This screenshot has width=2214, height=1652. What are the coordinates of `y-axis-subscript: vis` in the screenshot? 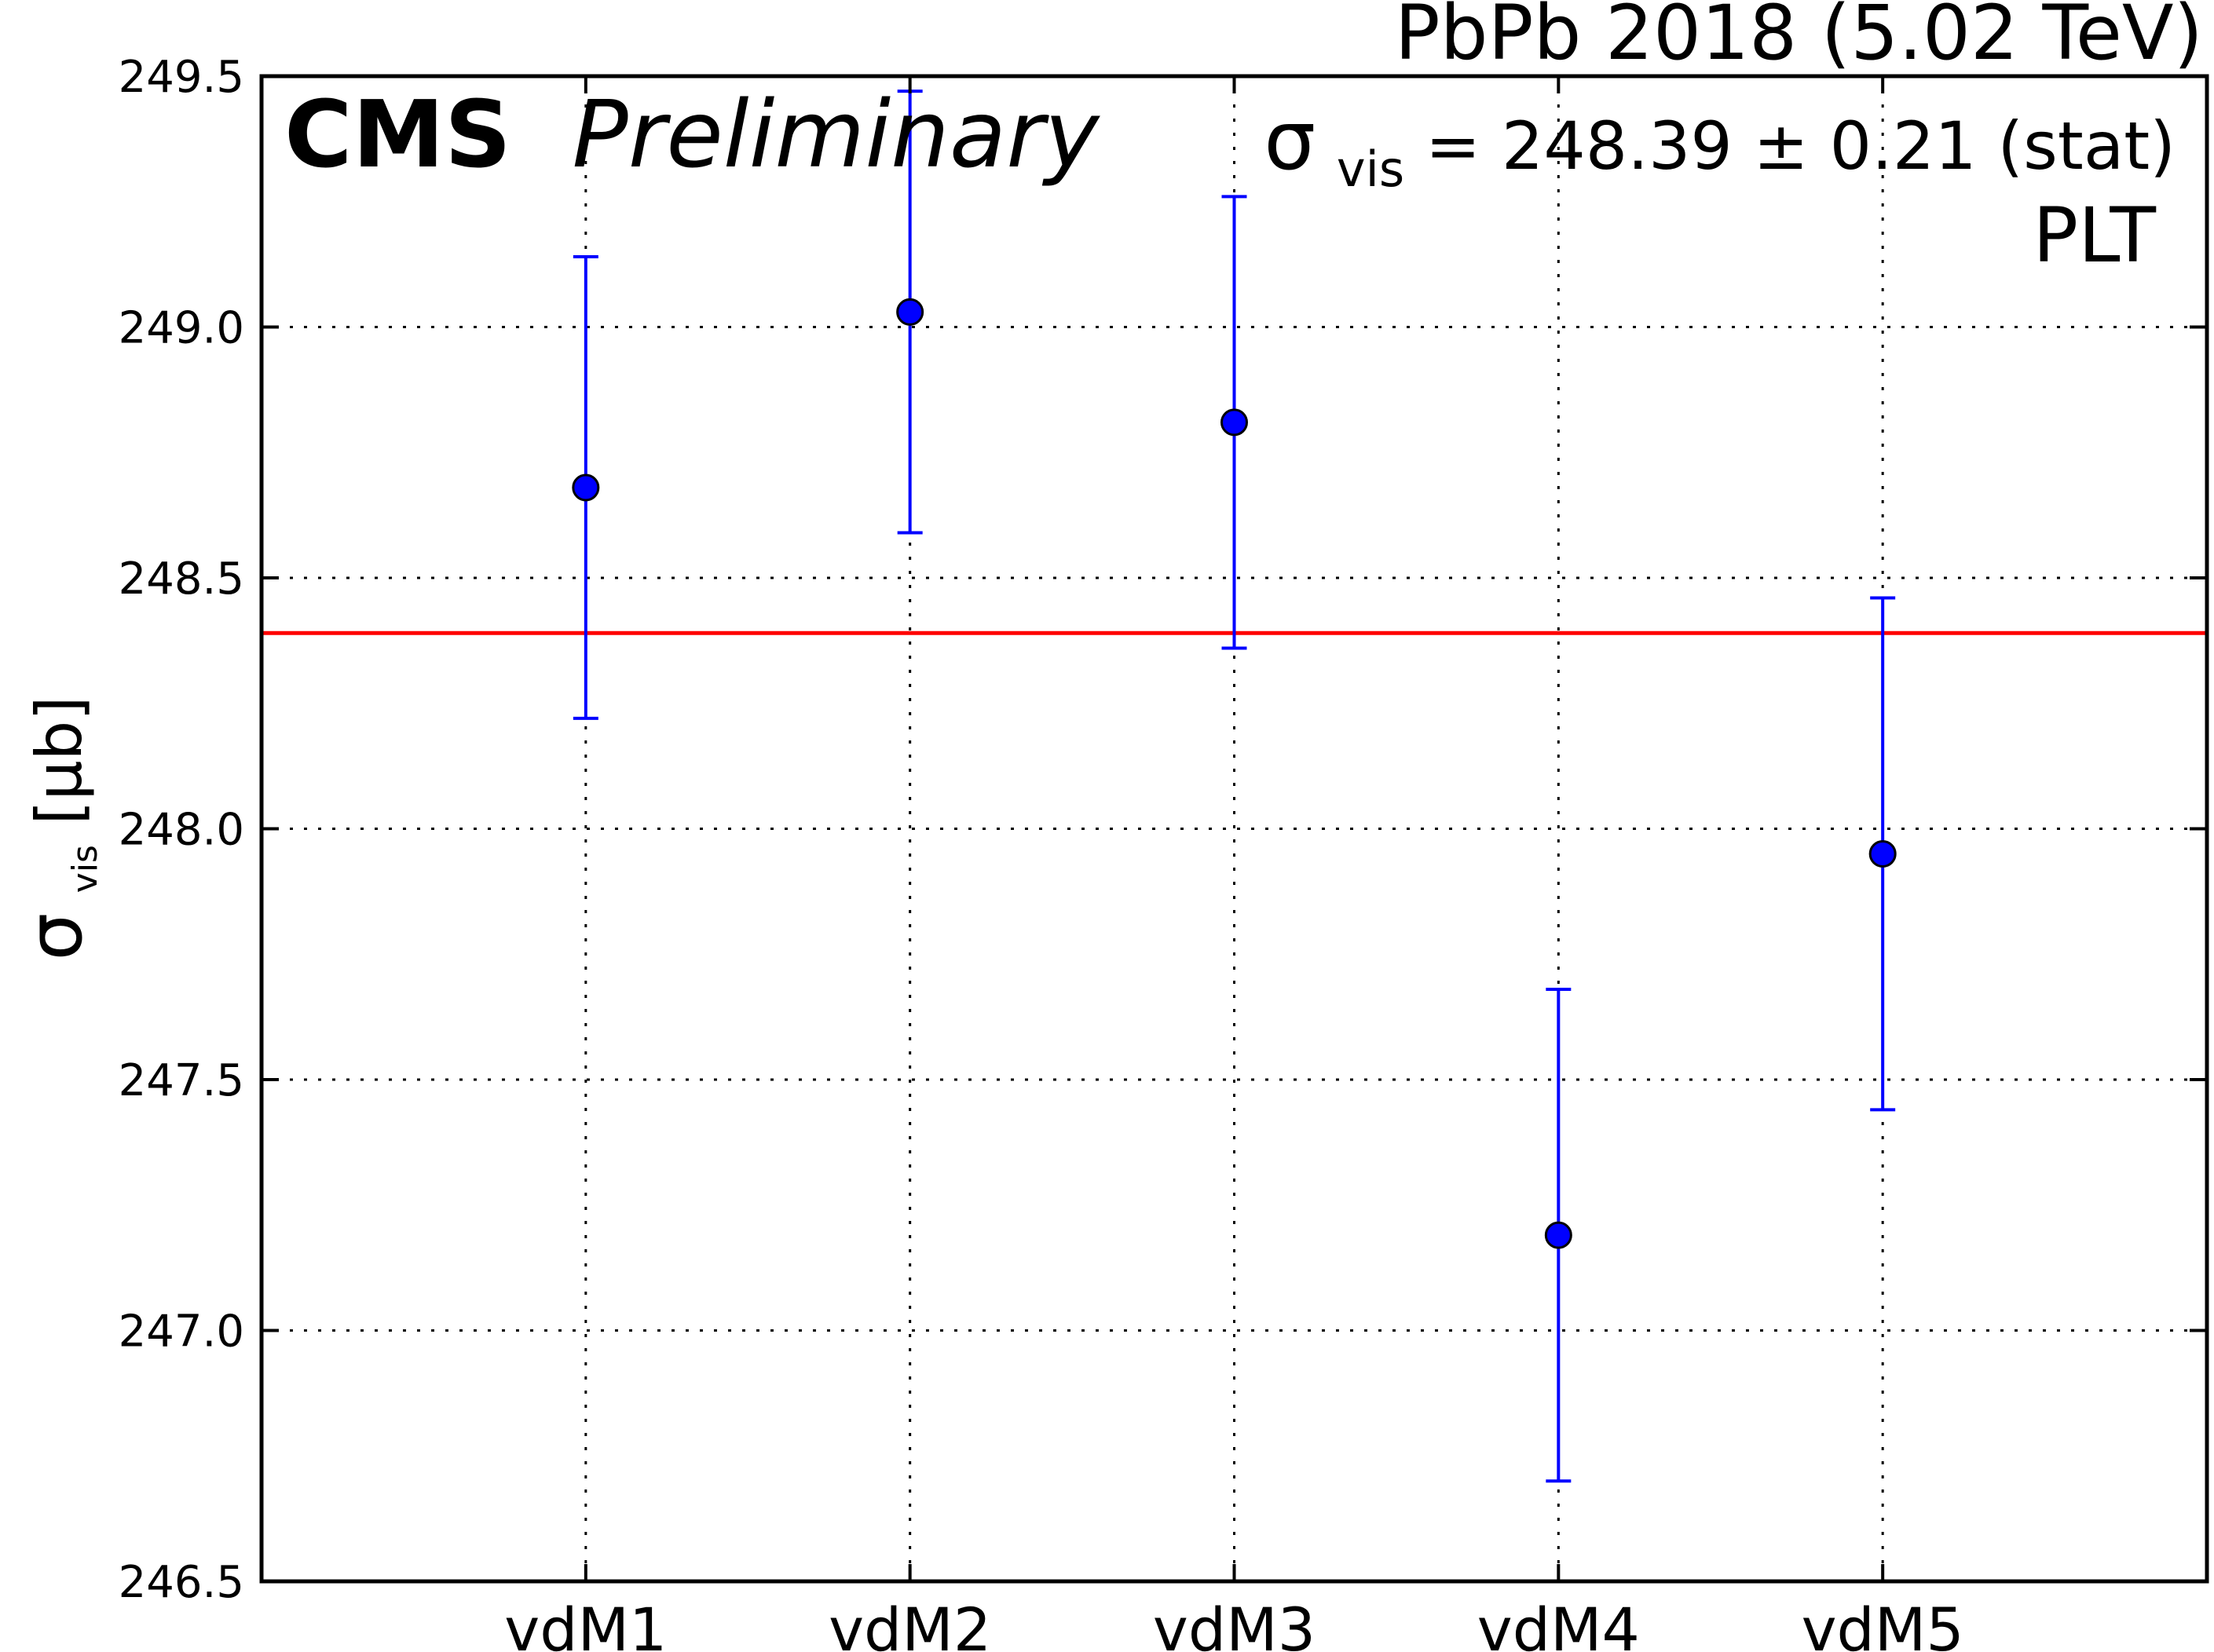 It's located at (85, 869).